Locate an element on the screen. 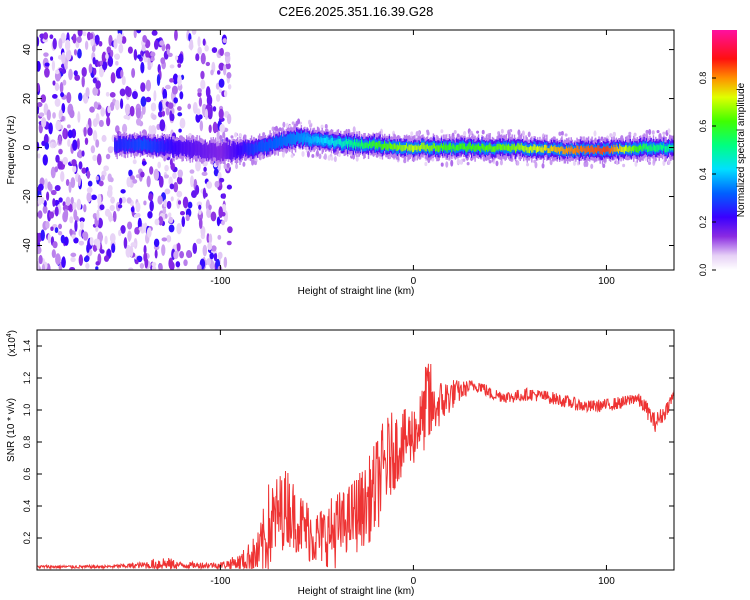  spectrogram-x-tick-label: -100 is located at coordinates (220, 281).